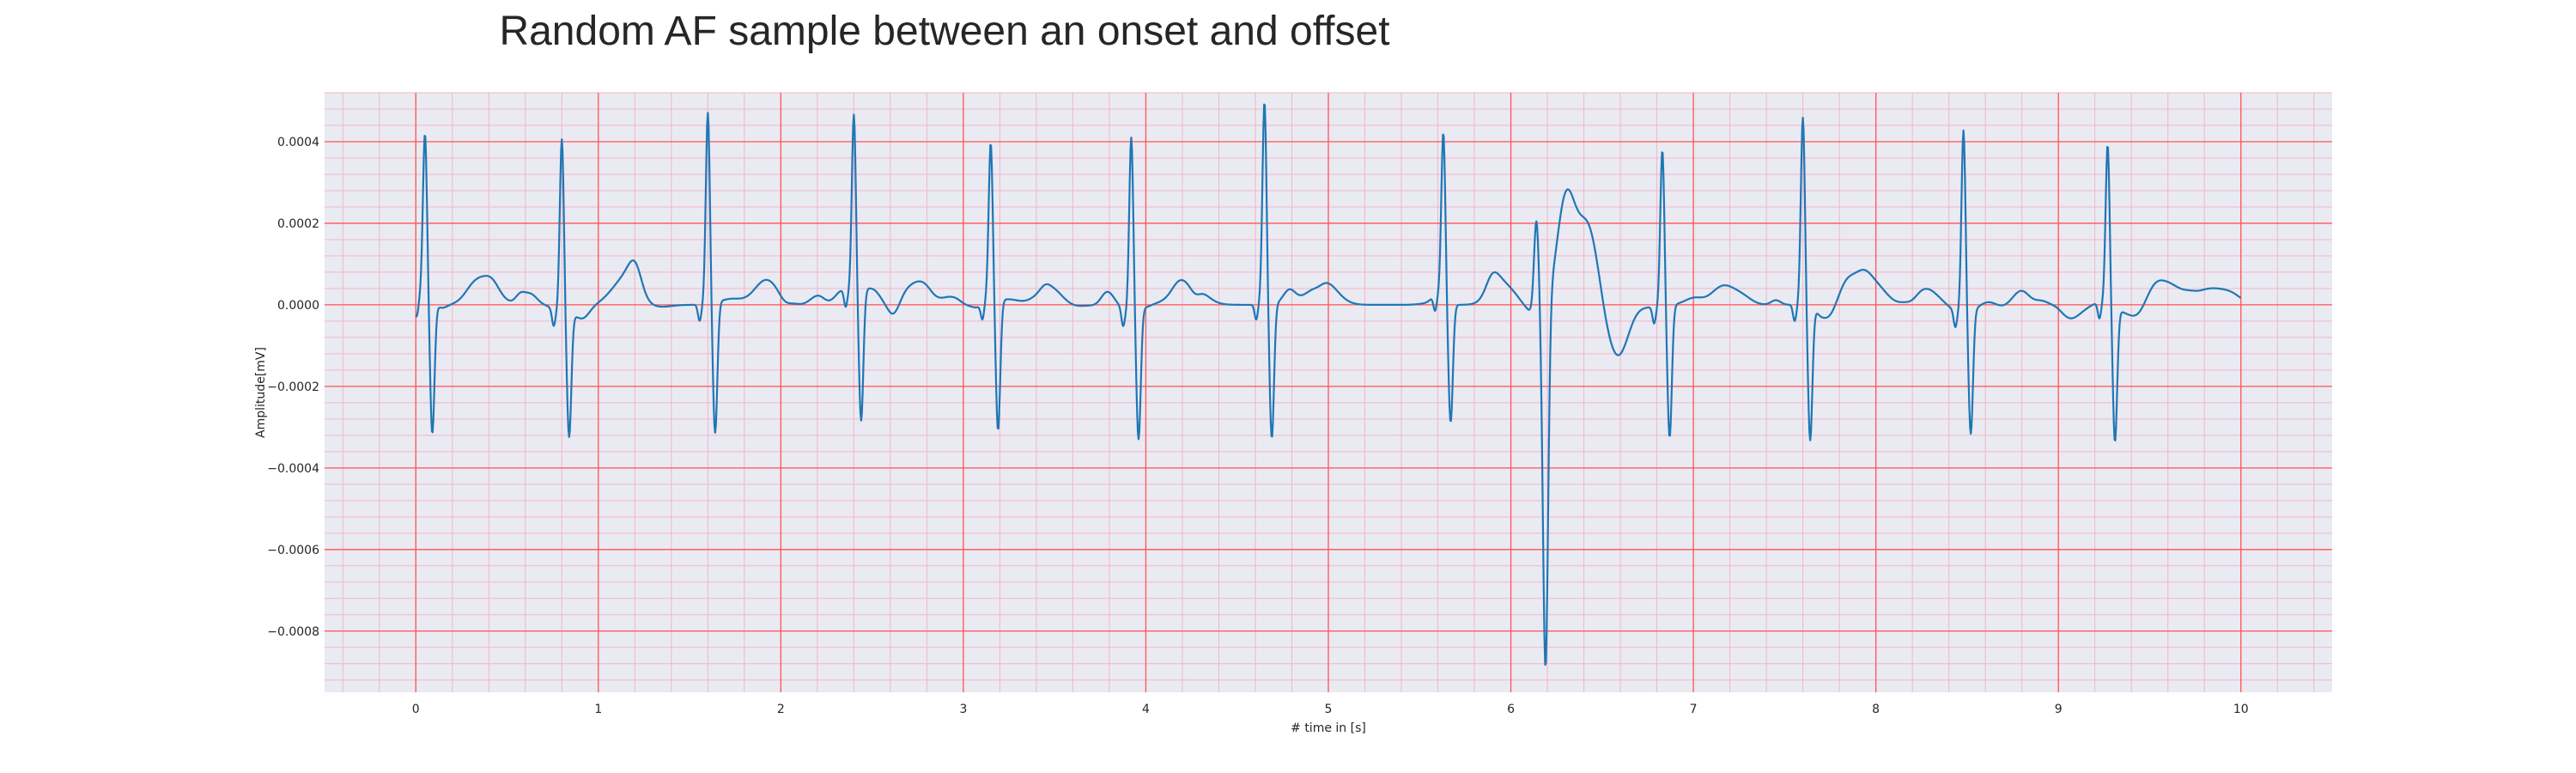 The height and width of the screenshot is (773, 2576). I want to click on x-axis-label: # time in [s], so click(1328, 728).